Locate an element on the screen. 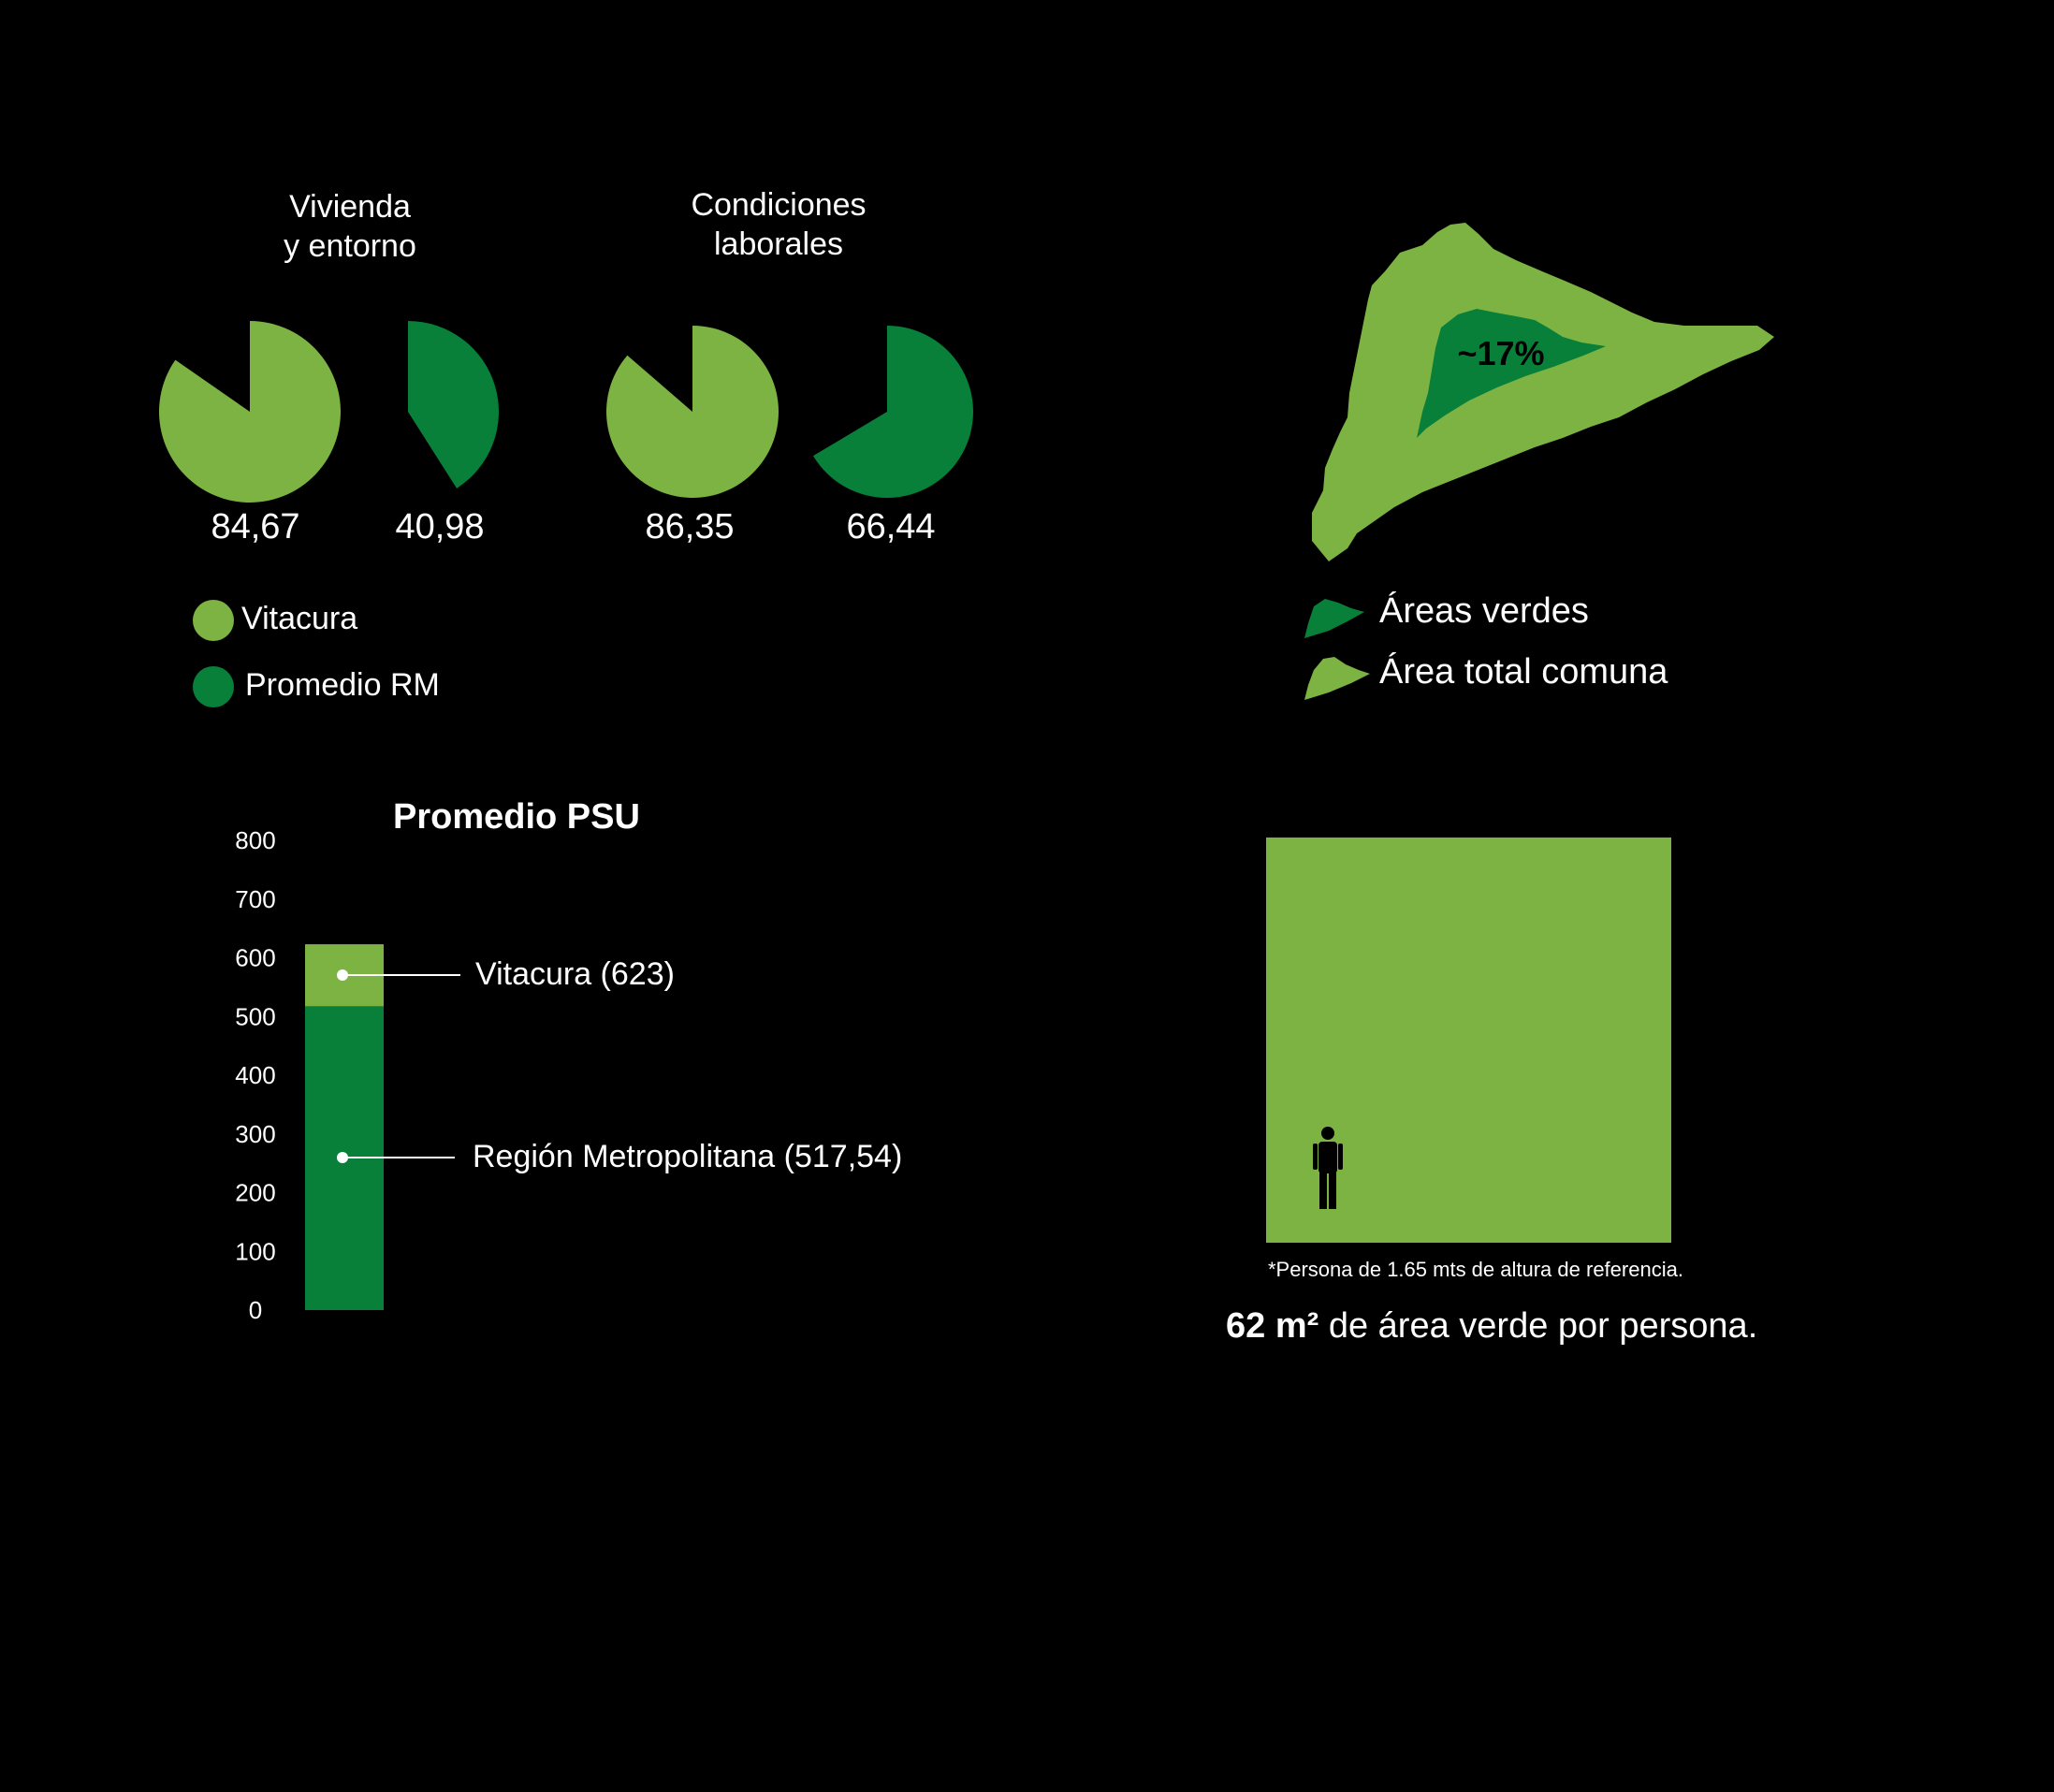 The image size is (2054, 1792). callout-dot-rm is located at coordinates (342, 1157).